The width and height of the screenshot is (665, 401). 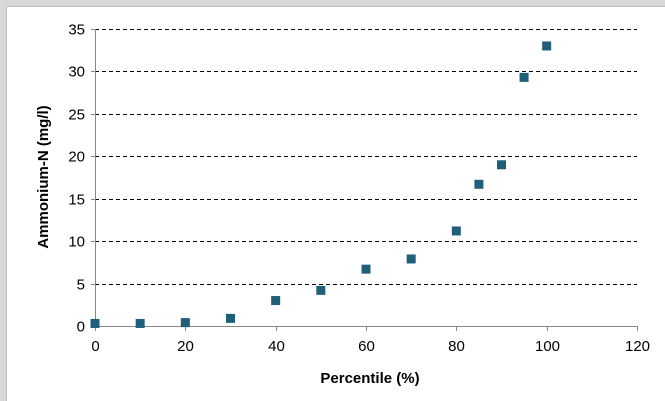 What do you see at coordinates (76, 157) in the screenshot?
I see `y-tick-label: 20` at bounding box center [76, 157].